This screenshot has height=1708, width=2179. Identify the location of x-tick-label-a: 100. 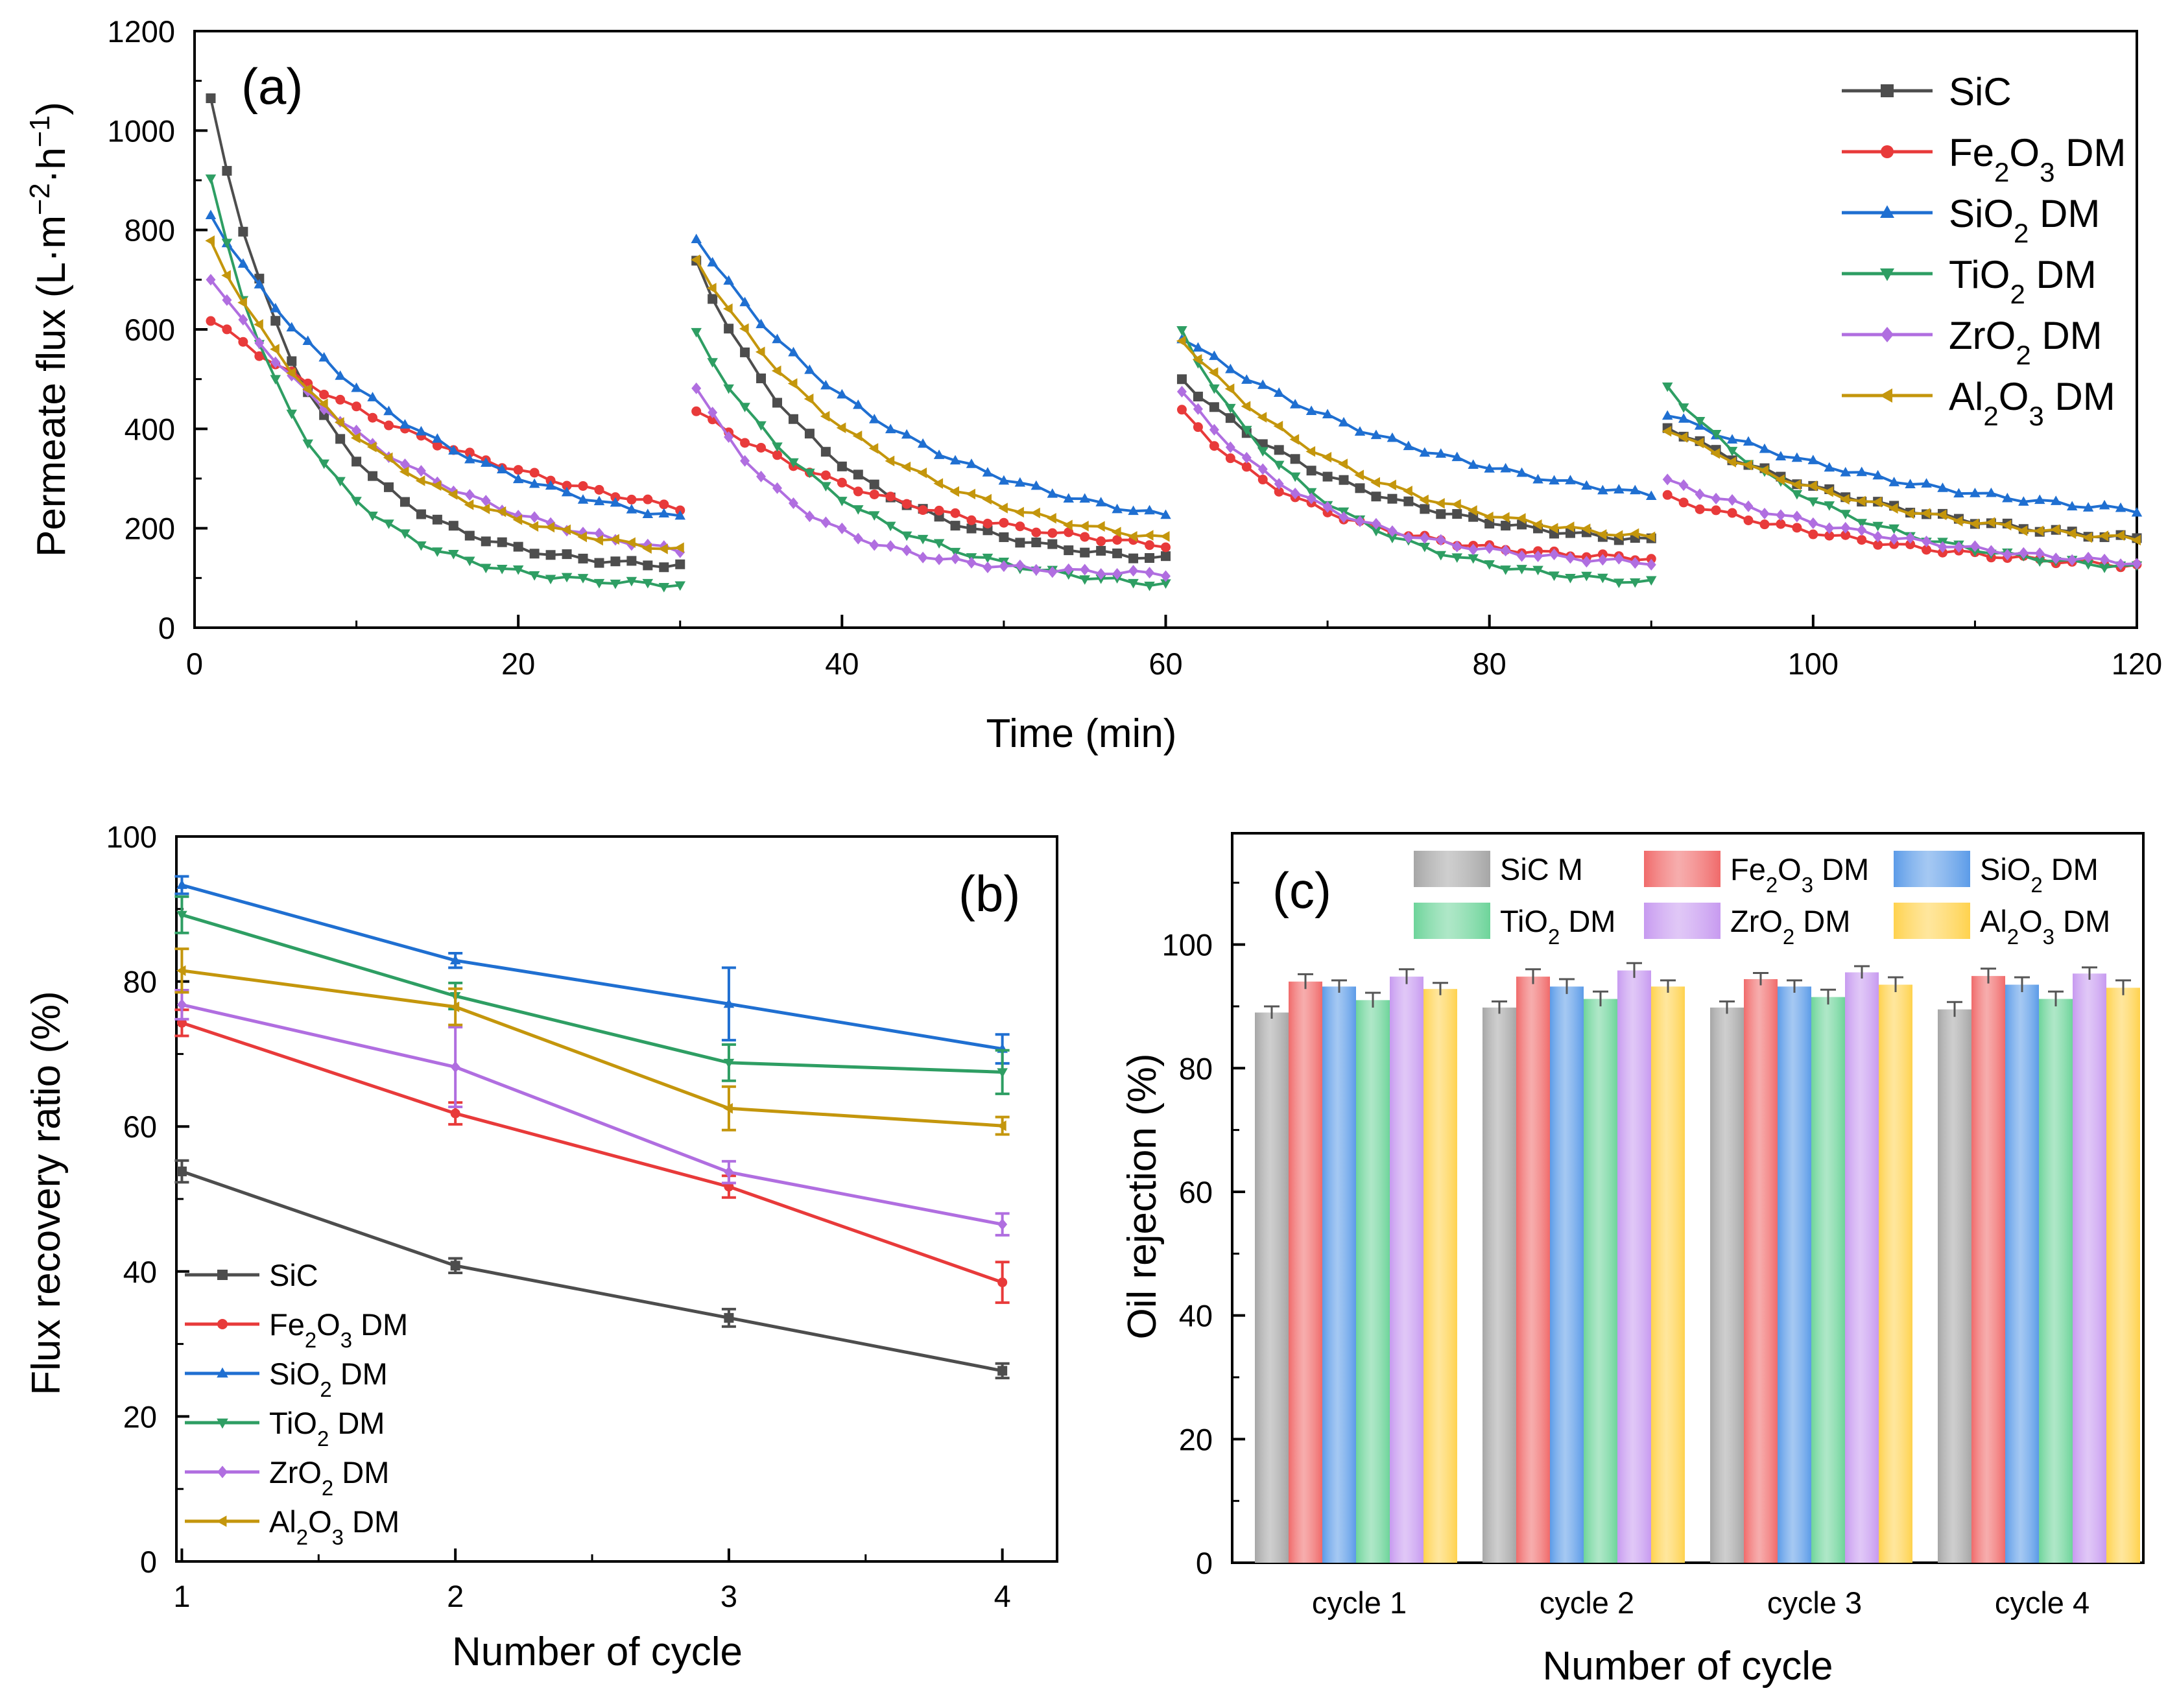
(1813, 663).